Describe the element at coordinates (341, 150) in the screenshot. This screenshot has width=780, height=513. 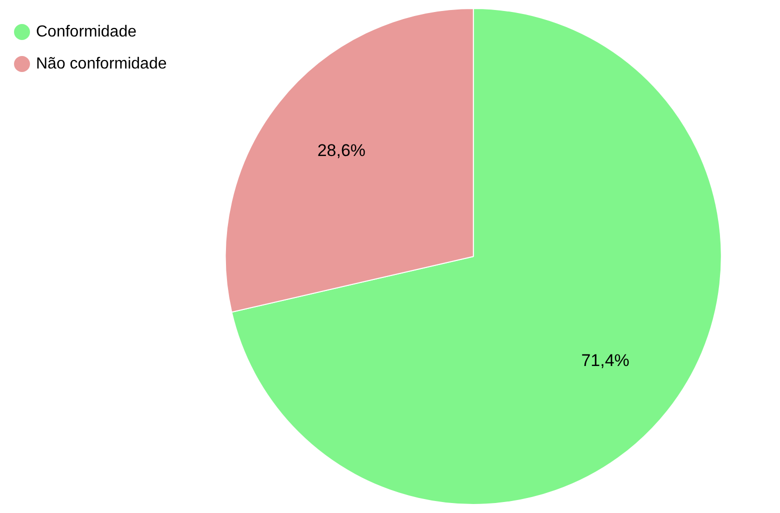
I see `data-label: 28,6%` at that location.